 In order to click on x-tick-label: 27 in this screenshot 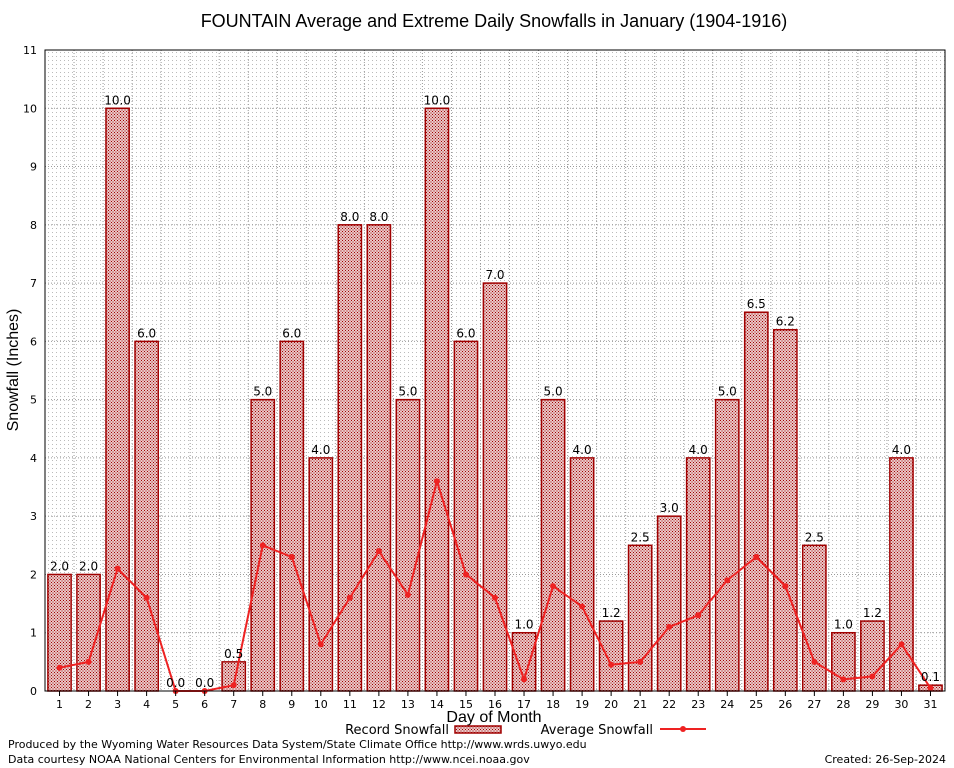, I will do `click(814, 704)`.